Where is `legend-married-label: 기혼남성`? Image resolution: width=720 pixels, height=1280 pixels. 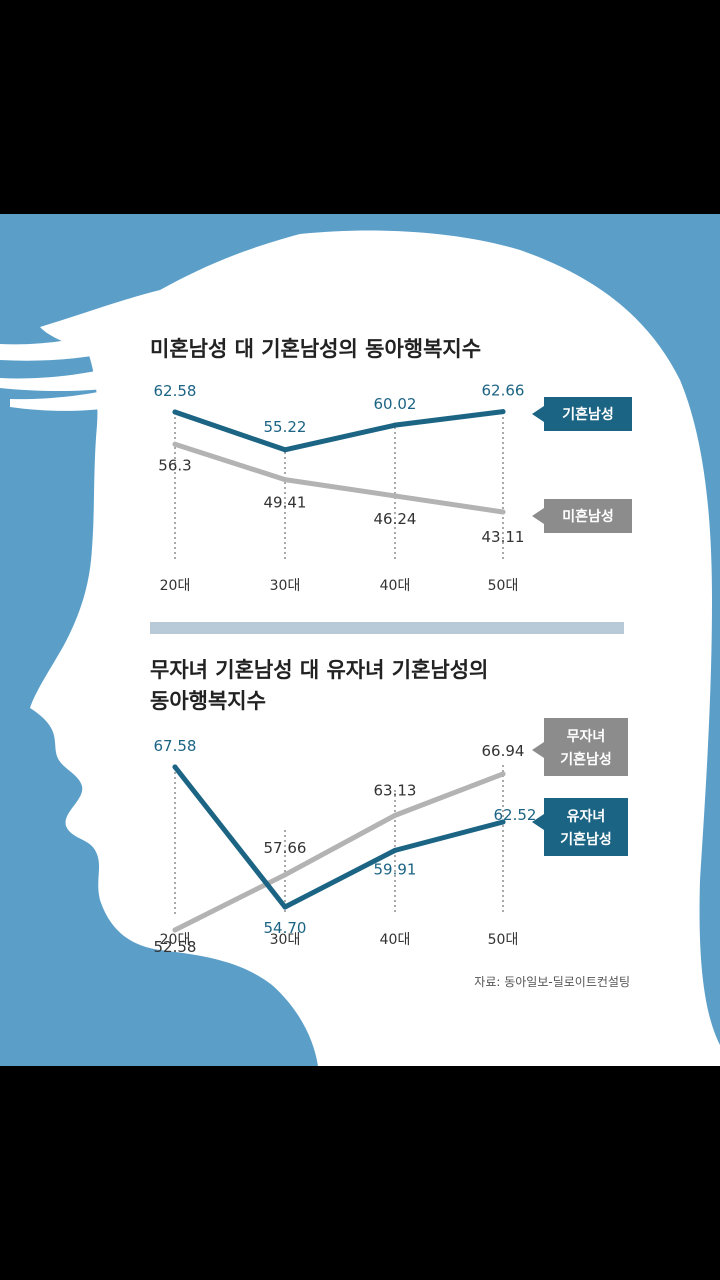
legend-married-label: 기혼남성 is located at coordinates (588, 414).